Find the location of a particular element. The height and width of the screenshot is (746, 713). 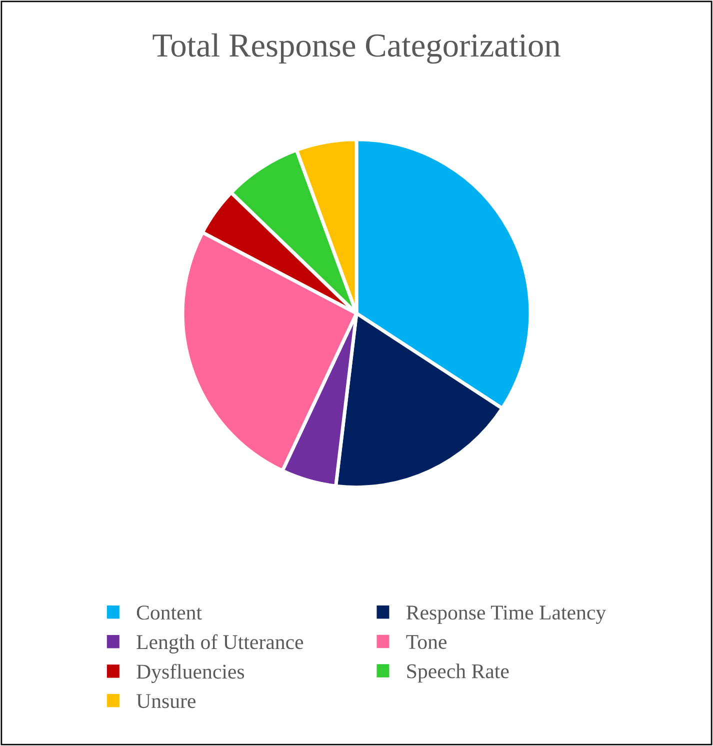

chart-title: Total Response Categorization is located at coordinates (356, 48).